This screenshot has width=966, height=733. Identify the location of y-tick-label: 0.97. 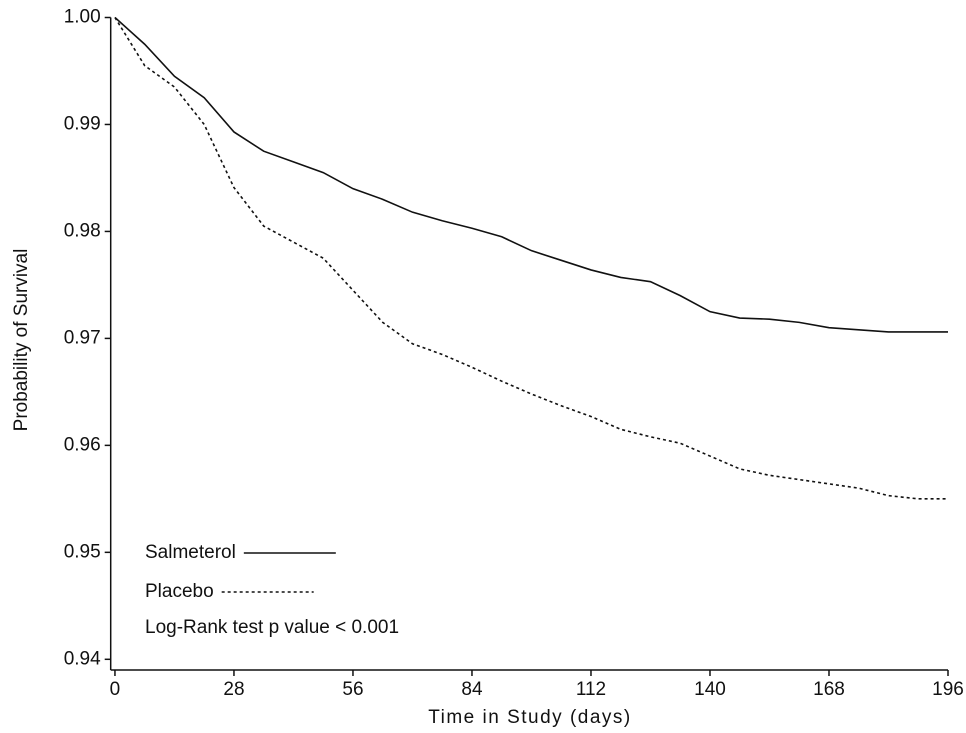
(82, 337).